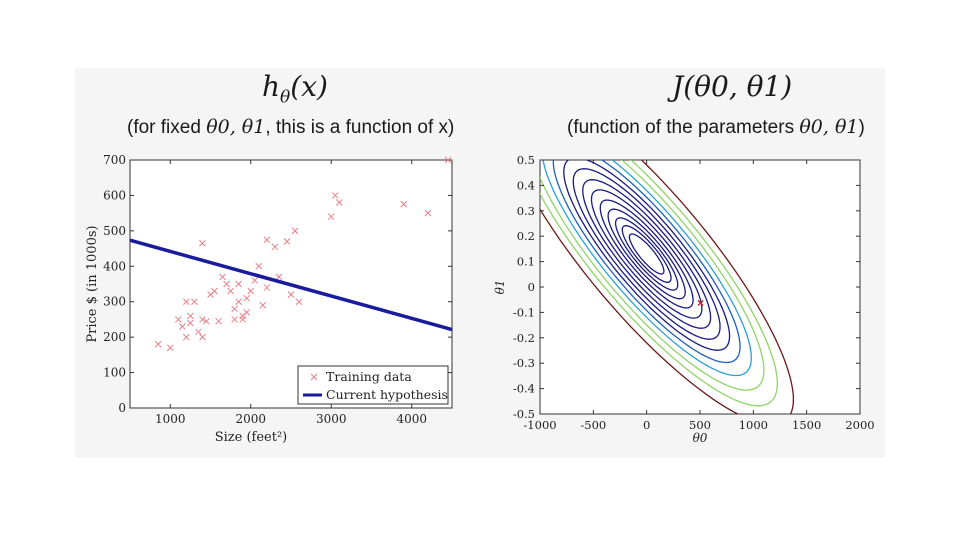 This screenshot has width=960, height=540. What do you see at coordinates (524, 389) in the screenshot?
I see `y-tick-label: -0.4` at bounding box center [524, 389].